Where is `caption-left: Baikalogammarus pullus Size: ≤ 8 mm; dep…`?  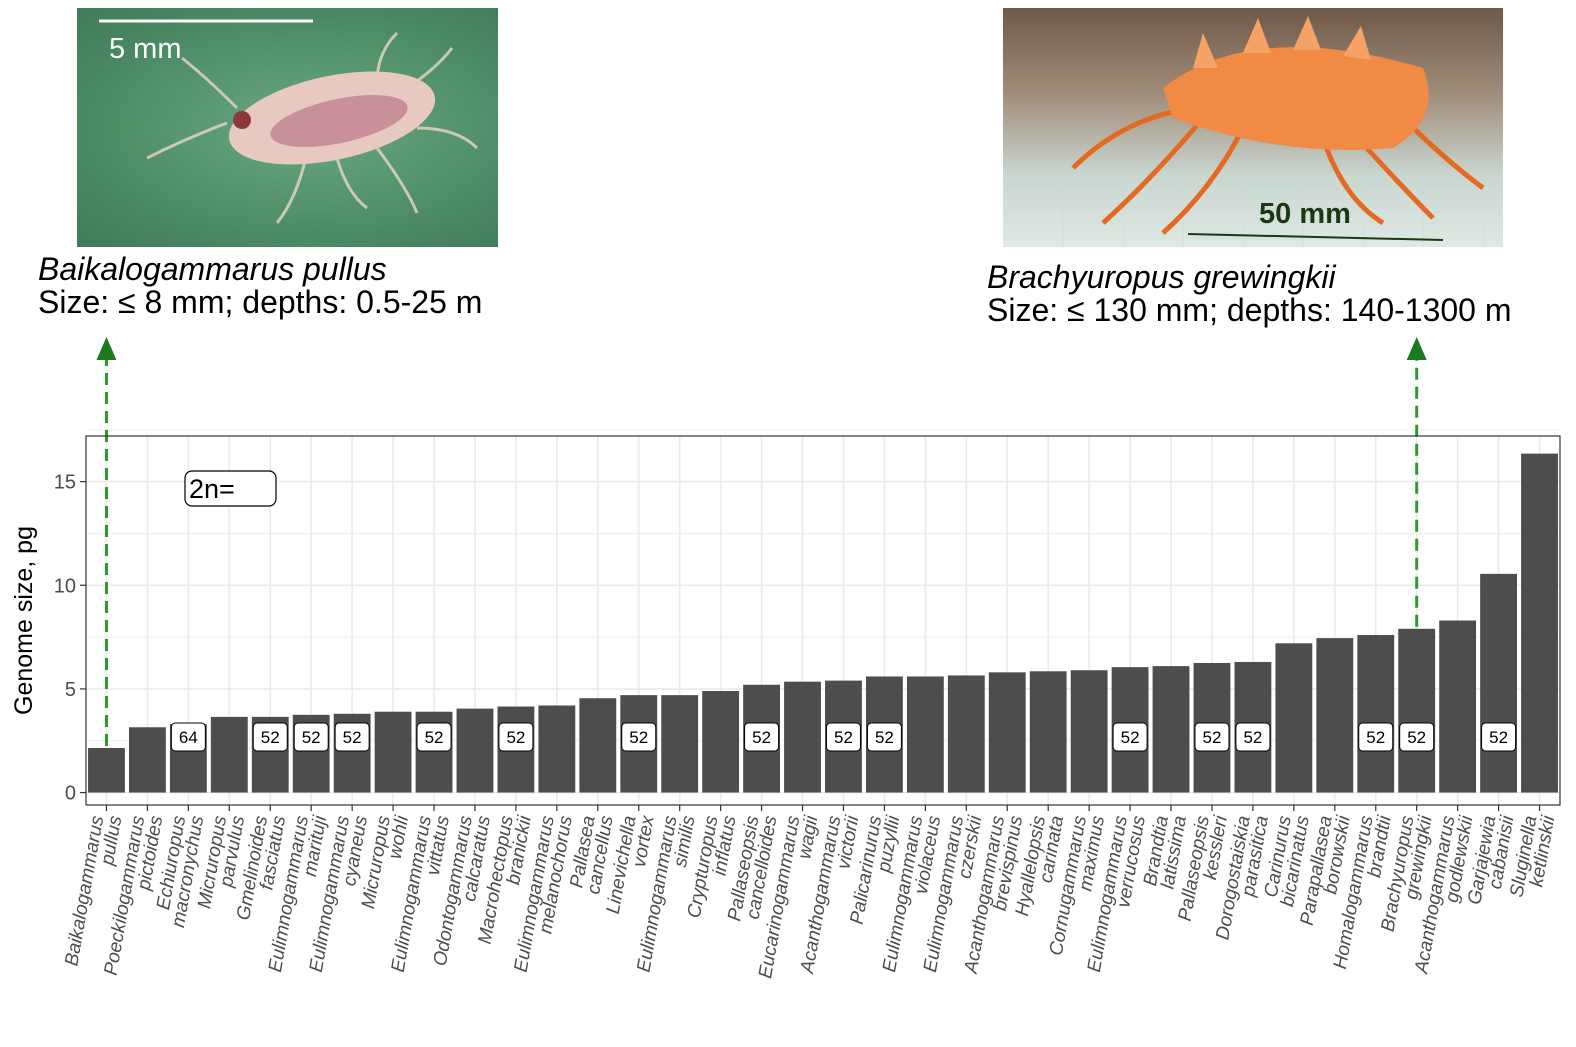 caption-left: Baikalogammarus pullus Size: ≤ 8 mm; dep… is located at coordinates (260, 286).